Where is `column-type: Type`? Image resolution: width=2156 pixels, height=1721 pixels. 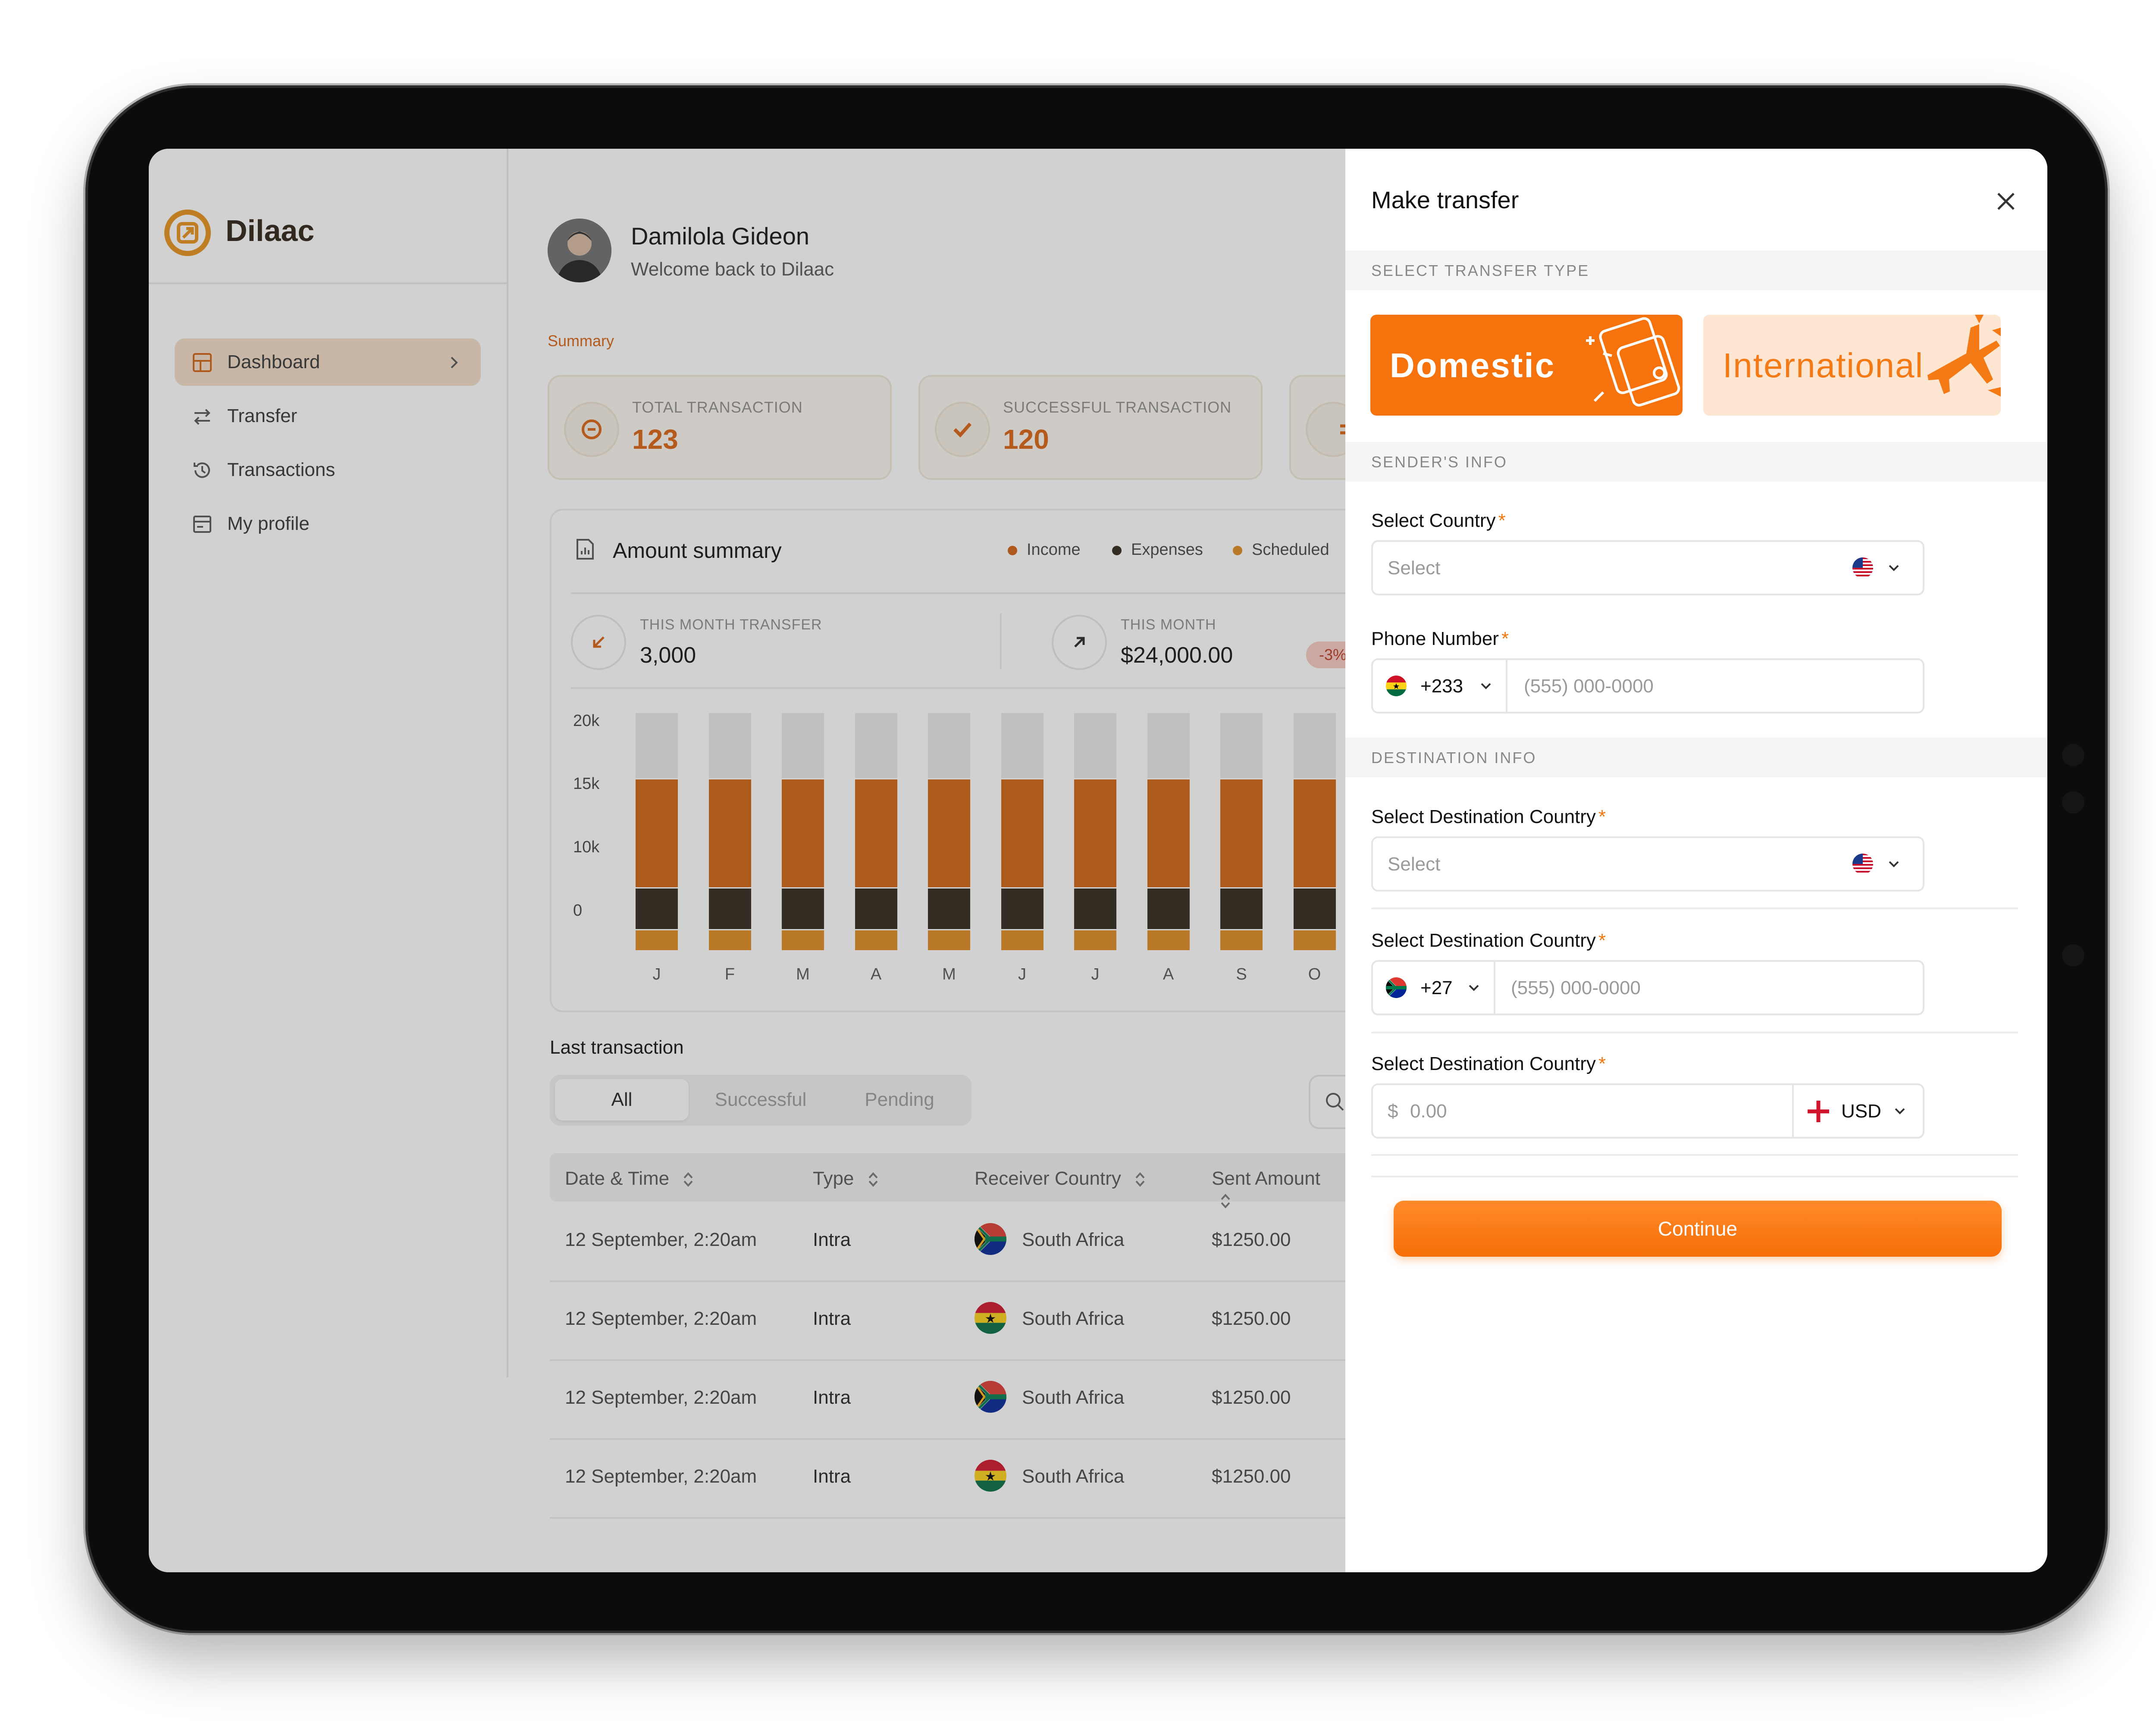
column-type: Type is located at coordinates (846, 1178).